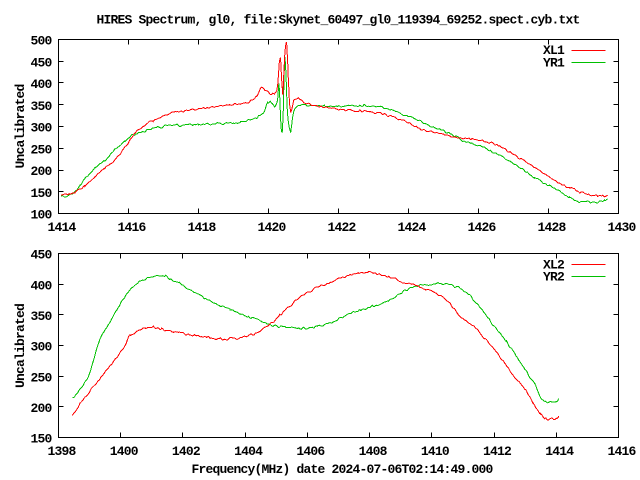 The image size is (640, 480). Describe the element at coordinates (310, 451) in the screenshot. I see `svg-text: 1406` at that location.